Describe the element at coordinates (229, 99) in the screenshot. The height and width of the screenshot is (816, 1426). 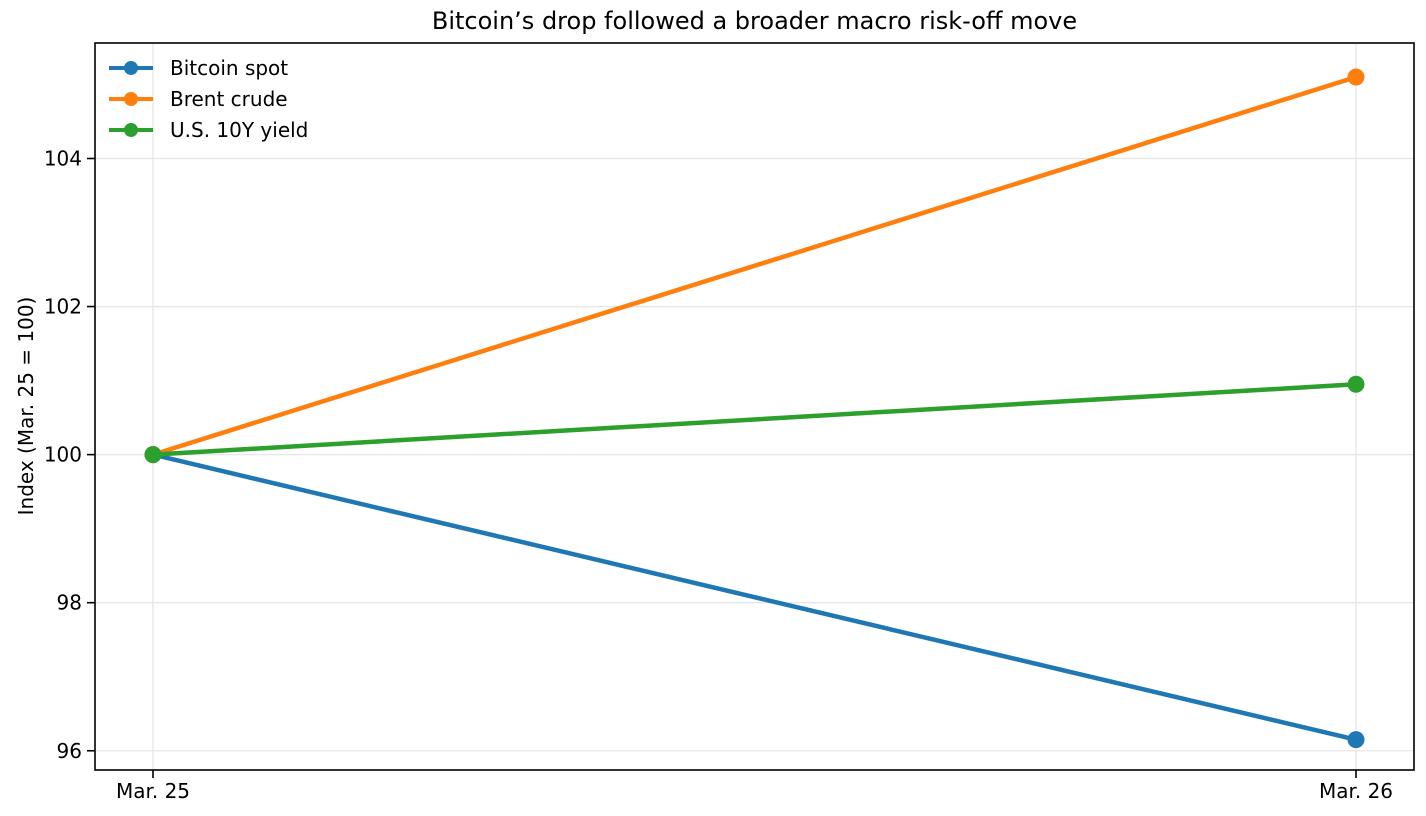
I see `legend-label-brent-crude: Brent crude` at that location.